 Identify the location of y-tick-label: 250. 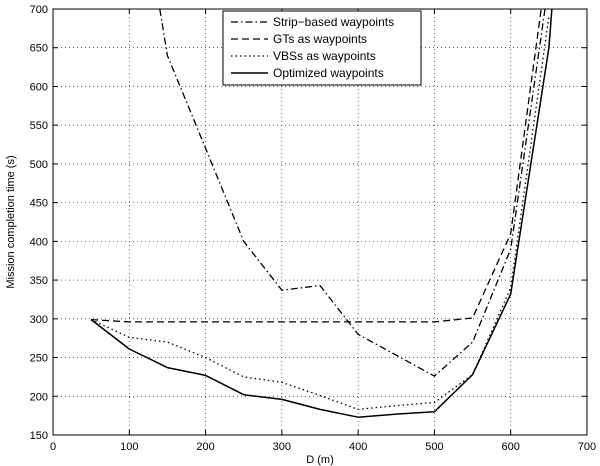
(39, 359).